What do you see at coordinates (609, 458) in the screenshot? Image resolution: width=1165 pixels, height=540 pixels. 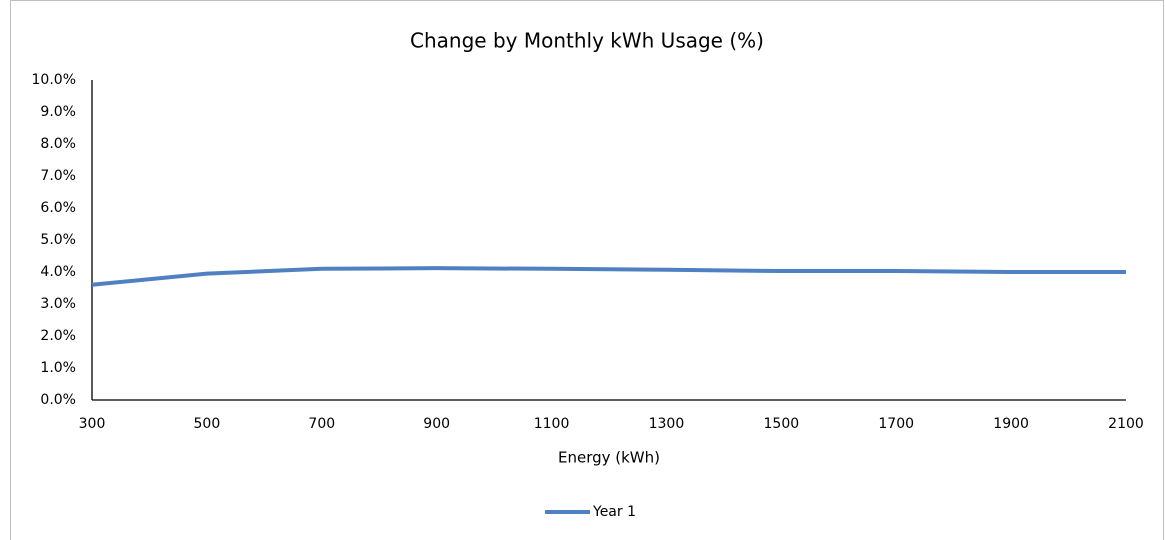 I see `x-axis-title: Energy (kWh)` at bounding box center [609, 458].